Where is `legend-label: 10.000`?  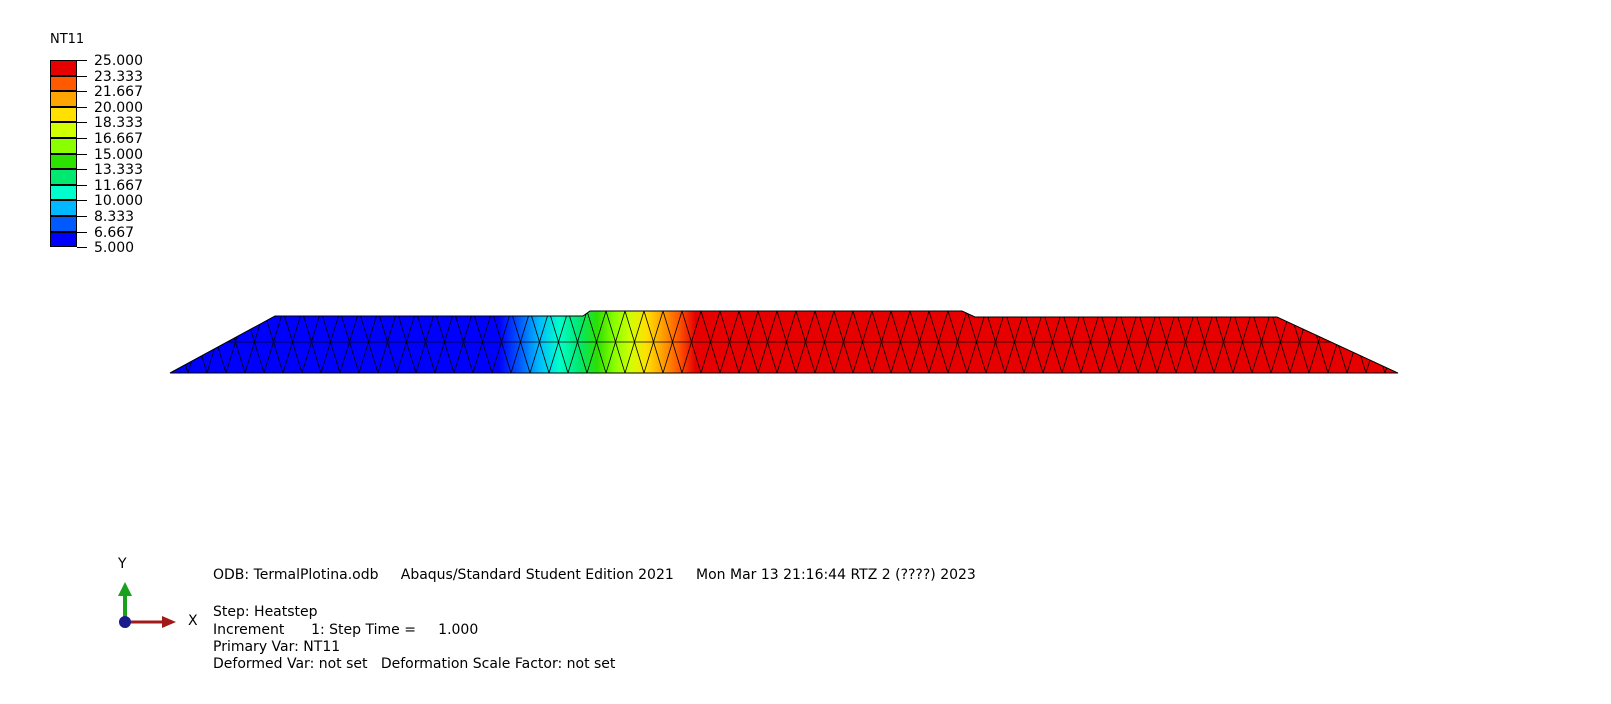 legend-label: 10.000 is located at coordinates (118, 201).